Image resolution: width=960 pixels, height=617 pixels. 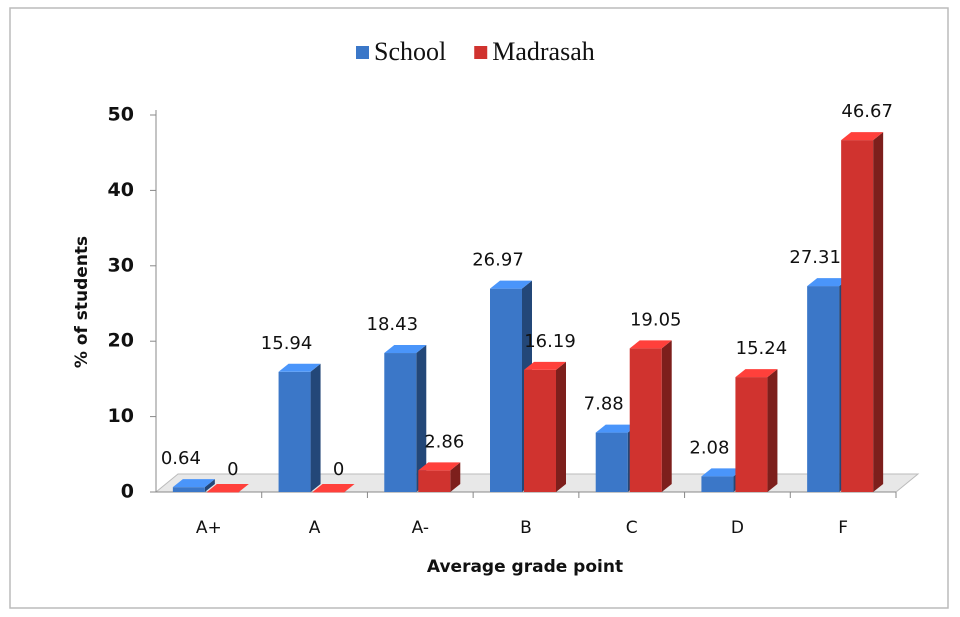 I want to click on y-tick-label: 50, so click(x=121, y=115).